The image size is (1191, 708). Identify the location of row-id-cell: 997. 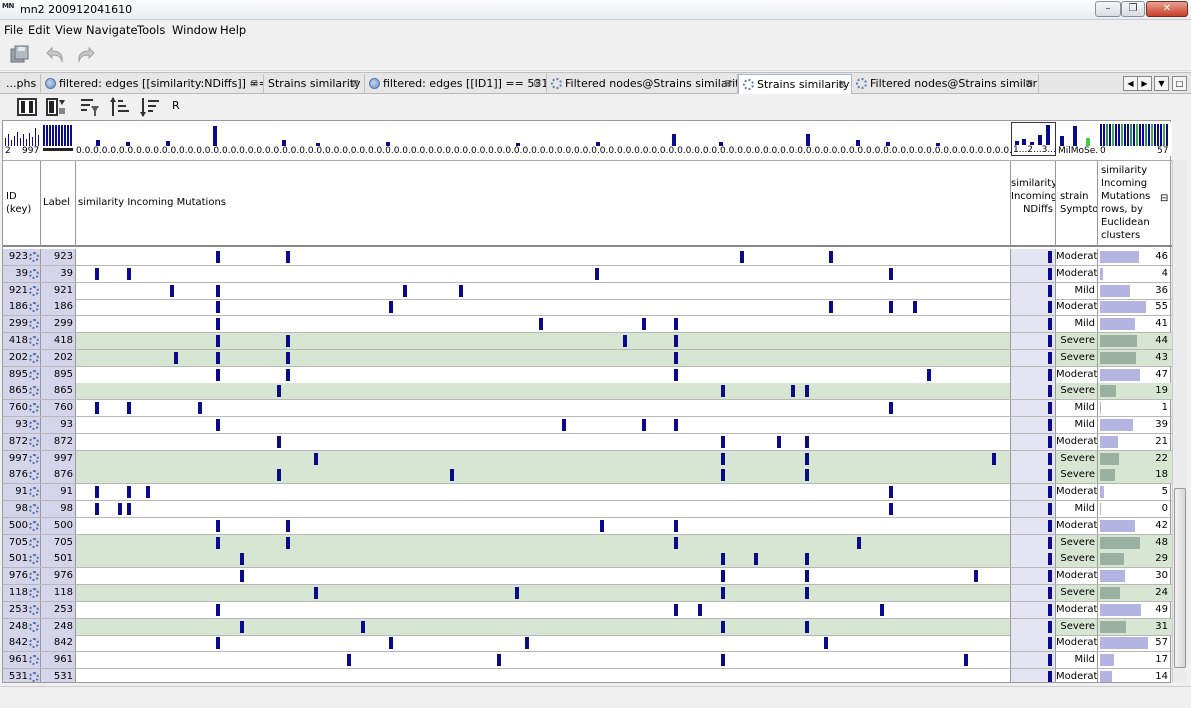
(22, 458).